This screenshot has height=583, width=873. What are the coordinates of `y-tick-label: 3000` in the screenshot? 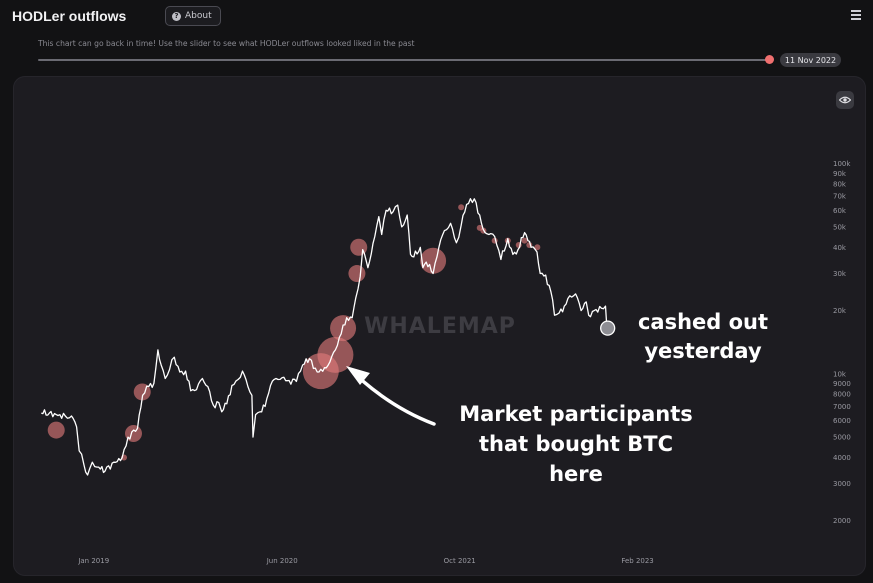 It's located at (842, 484).